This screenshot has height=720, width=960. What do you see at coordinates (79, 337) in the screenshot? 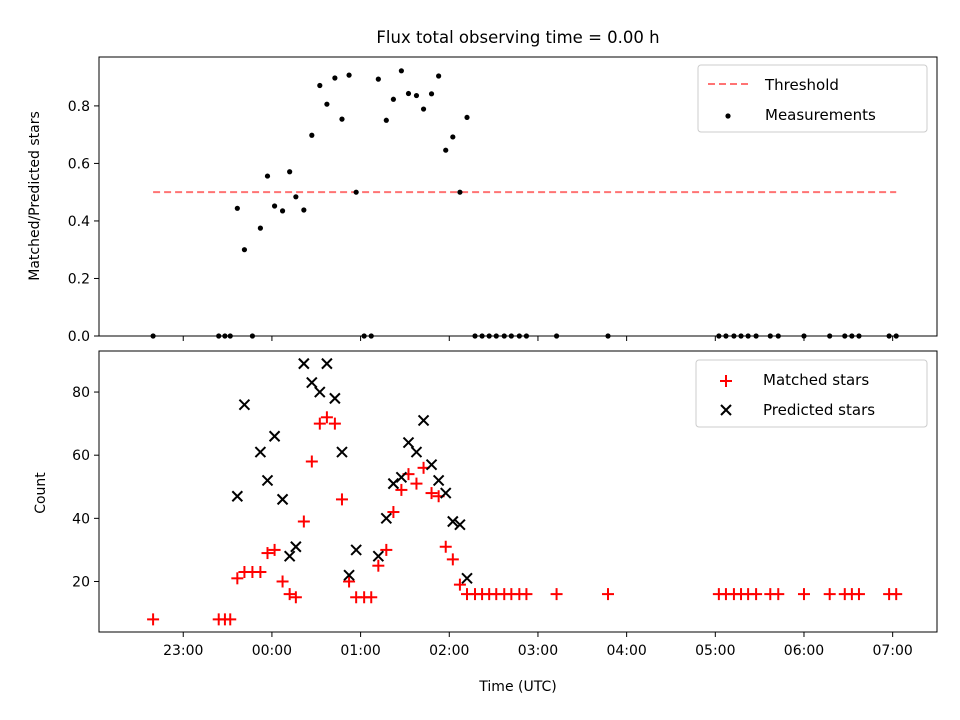
I see `ratio-y-tick-label: 0.0` at bounding box center [79, 337].